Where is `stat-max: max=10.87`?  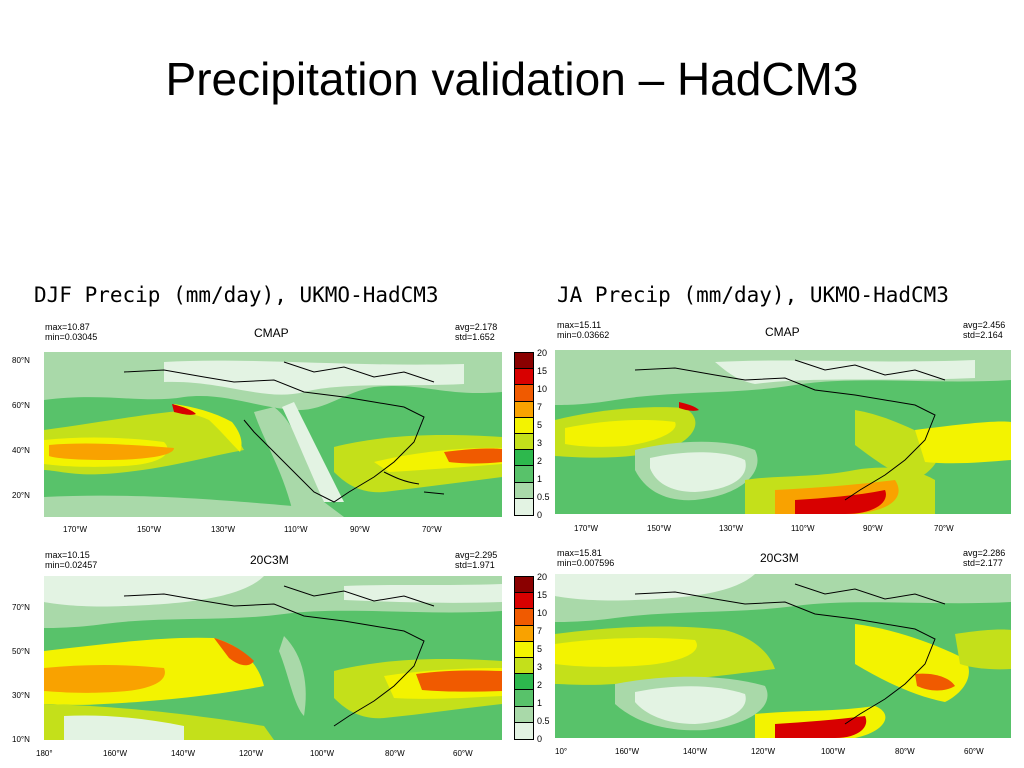
stat-max: max=10.87 is located at coordinates (67, 327).